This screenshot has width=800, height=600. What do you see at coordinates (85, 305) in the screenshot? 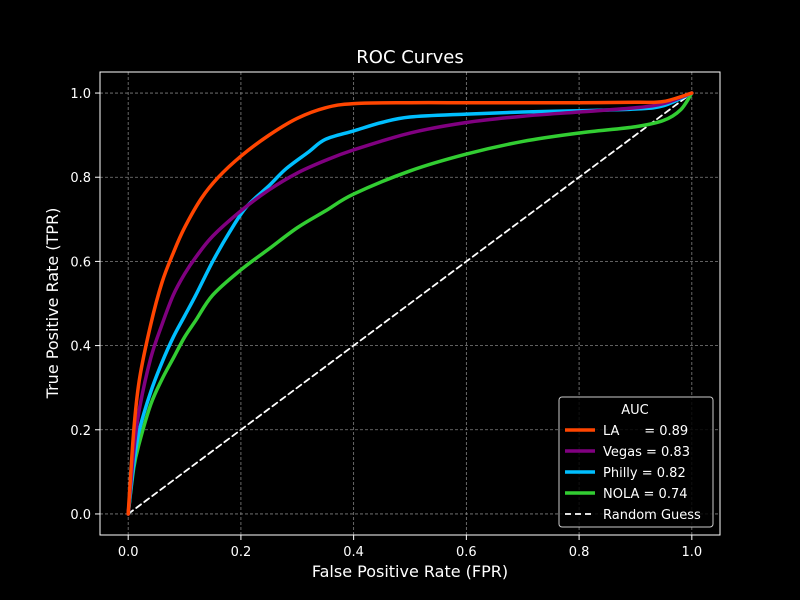
I see `y-axis-ticks: 0.0 0.2 0.4 0.6 0.8 1.0` at bounding box center [85, 305].